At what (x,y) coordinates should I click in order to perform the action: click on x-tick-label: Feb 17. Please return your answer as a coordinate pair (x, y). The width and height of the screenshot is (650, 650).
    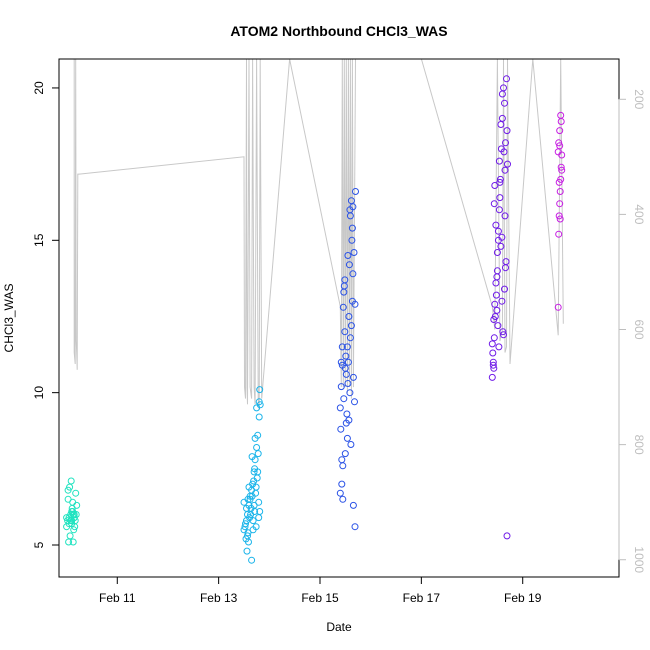
    Looking at the image, I should click on (422, 598).